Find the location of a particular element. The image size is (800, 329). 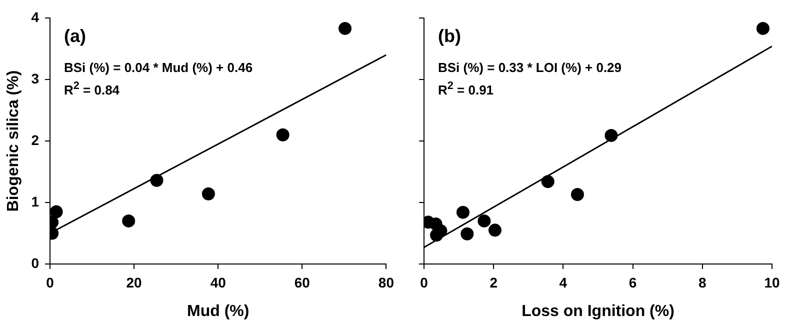

x-tick-label: 80 is located at coordinates (386, 282).